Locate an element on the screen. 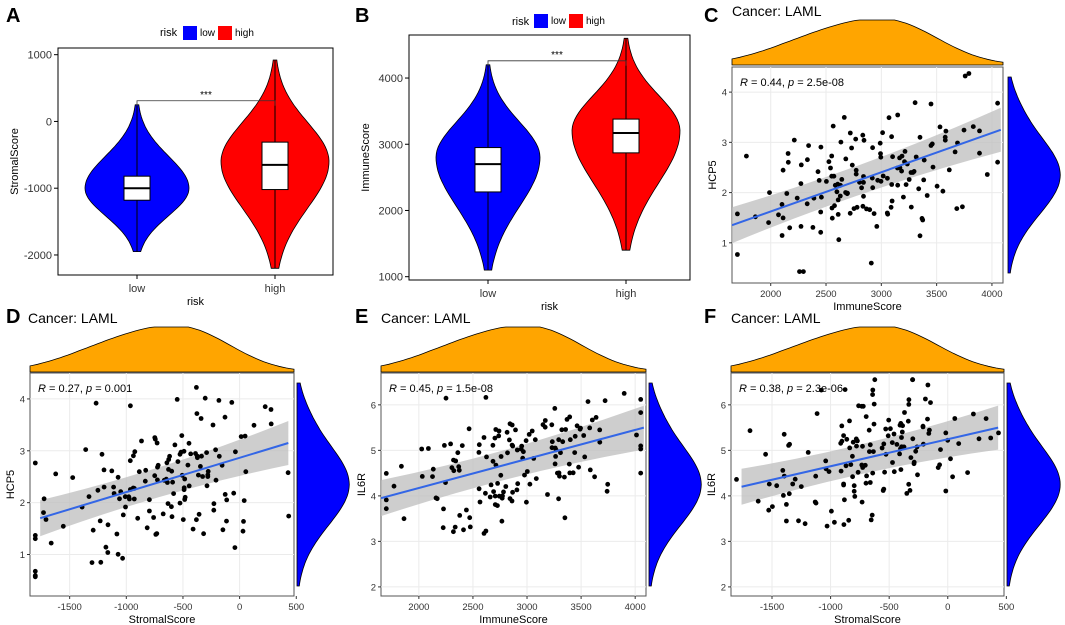 Image resolution: width=1065 pixels, height=625 pixels. y-tick-label: 1 is located at coordinates (724, 243).